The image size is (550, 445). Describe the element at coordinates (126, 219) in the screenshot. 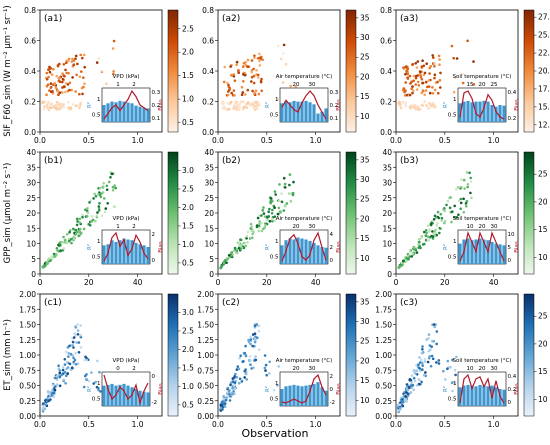

I see `inset-title: VPD (kPa)` at that location.